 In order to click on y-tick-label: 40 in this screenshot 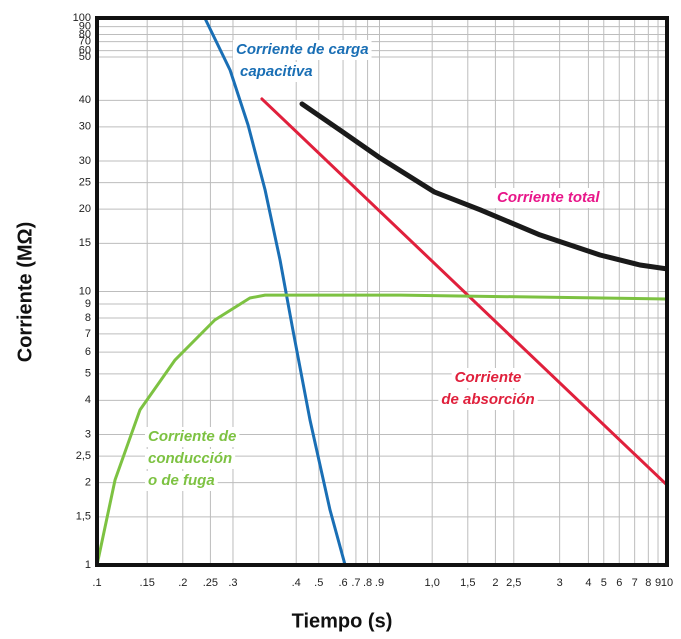, I will do `click(85, 100)`.